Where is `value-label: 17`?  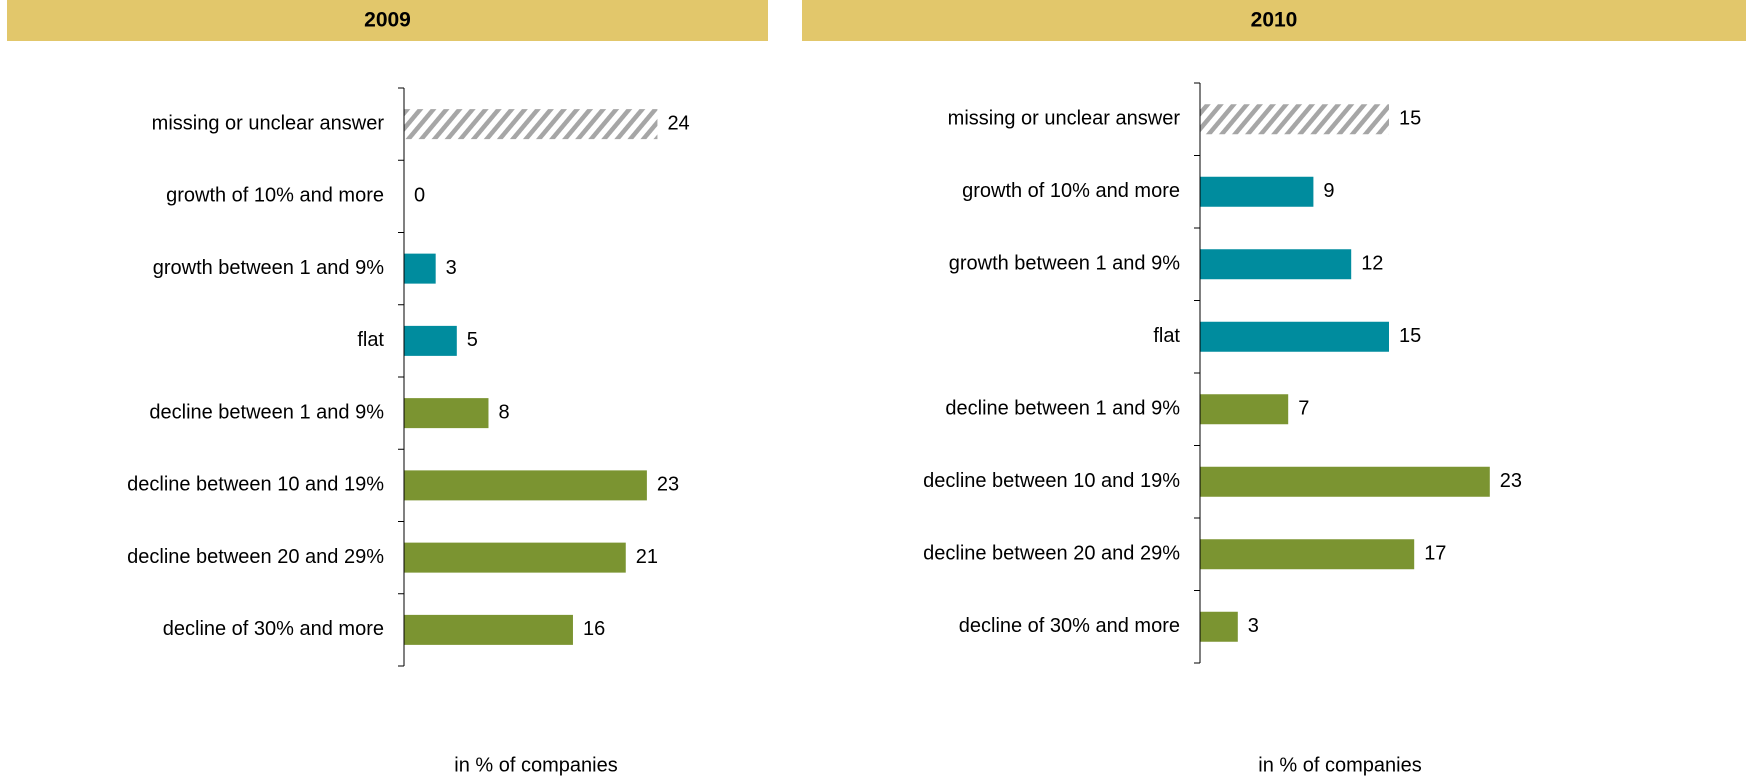 value-label: 17 is located at coordinates (1435, 554).